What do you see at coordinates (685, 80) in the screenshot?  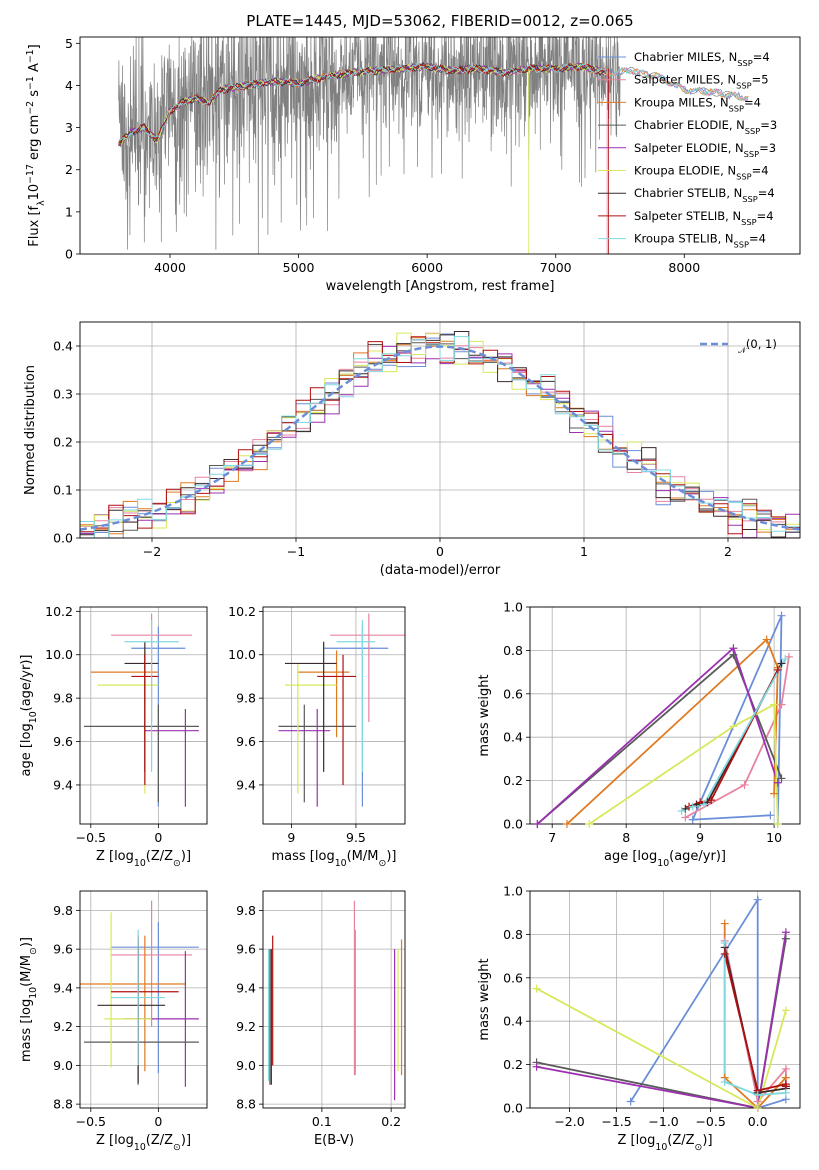 I see `text-segment: Salpeter MILES, N` at bounding box center [685, 80].